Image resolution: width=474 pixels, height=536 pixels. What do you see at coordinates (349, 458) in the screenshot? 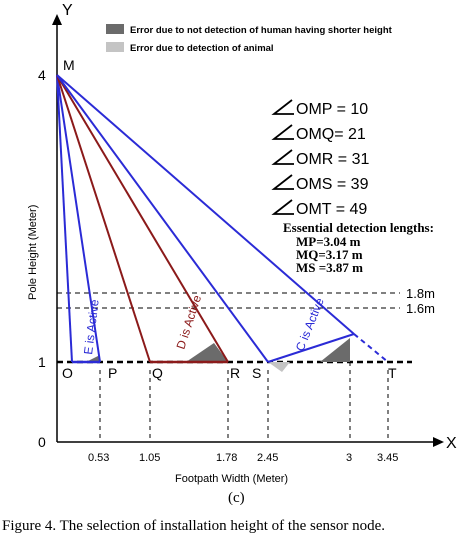
I see `x-tick-3: 3` at bounding box center [349, 458].